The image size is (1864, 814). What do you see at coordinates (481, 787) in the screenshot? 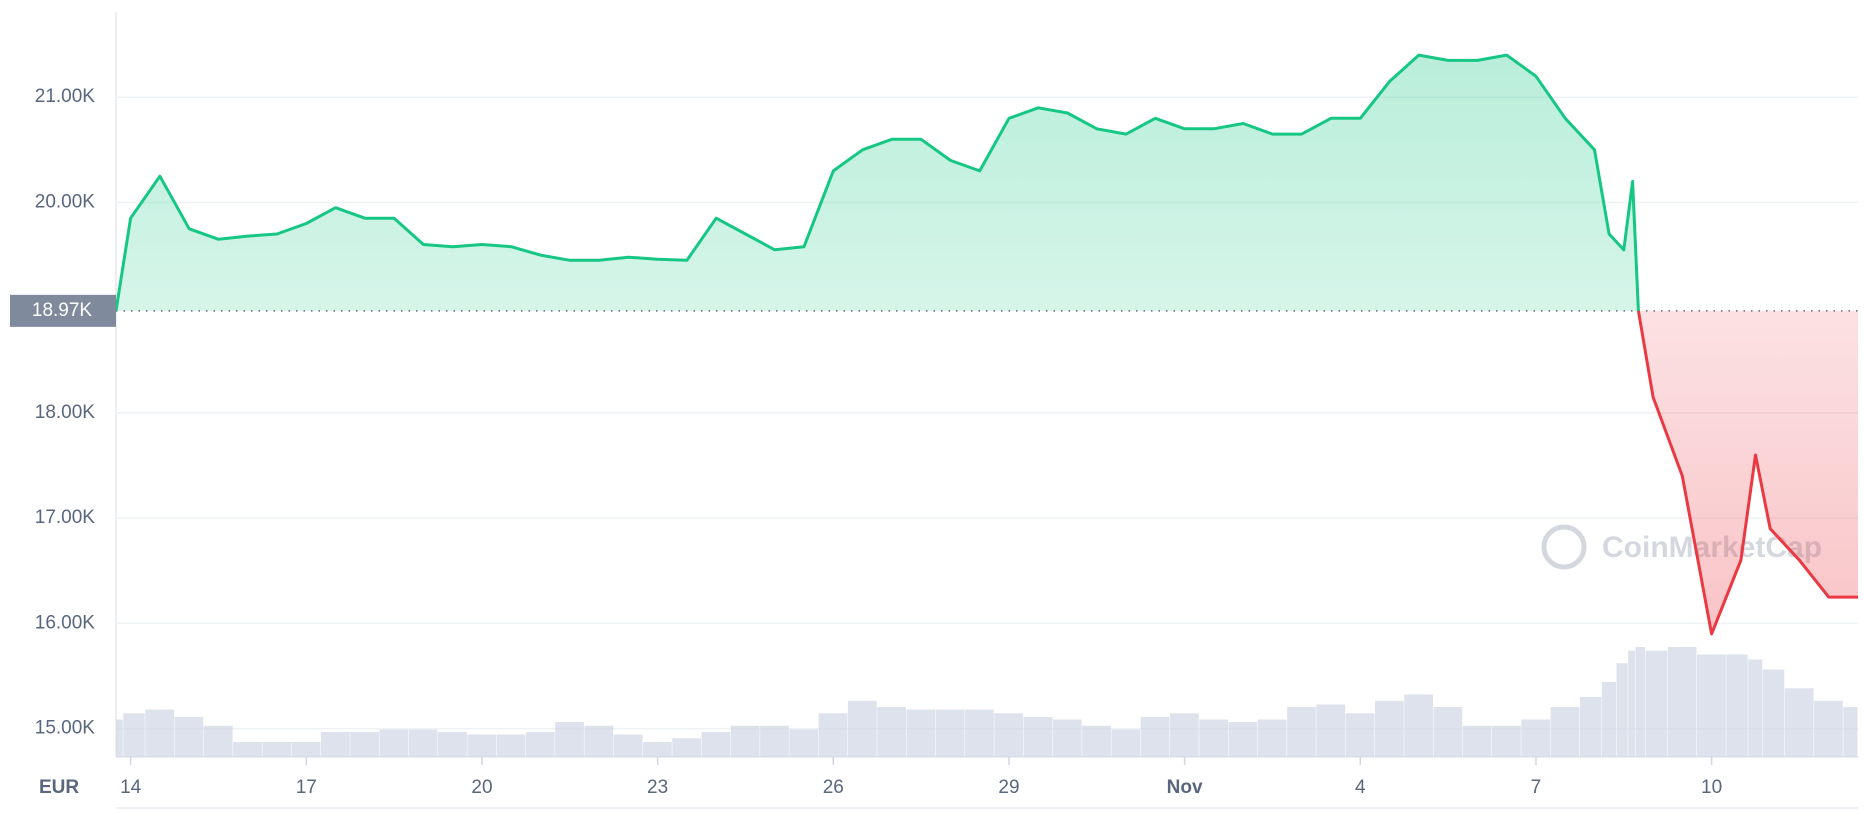
I see `x-tick-label: 20` at bounding box center [481, 787].